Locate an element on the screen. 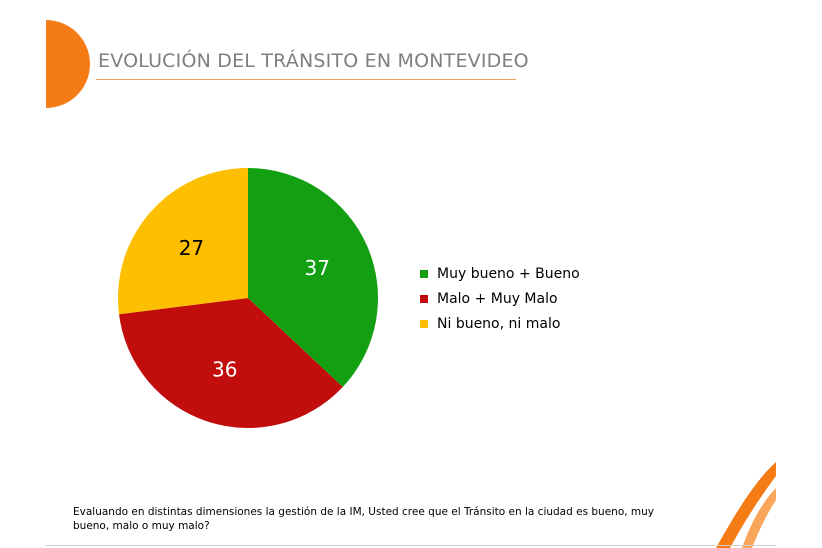  pie-slice-label-0: 37 is located at coordinates (316, 268).